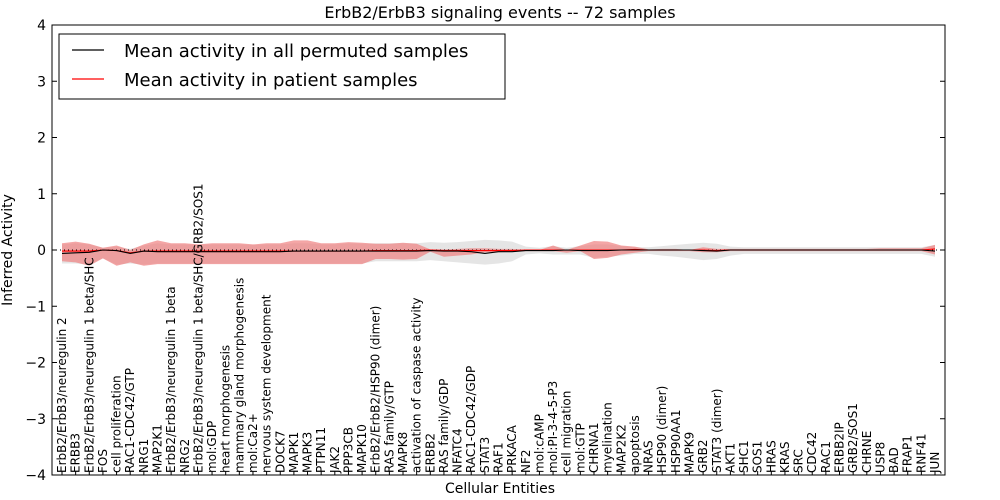  Describe the element at coordinates (403, 452) in the screenshot. I see `x-category-label: MAPK8` at that location.